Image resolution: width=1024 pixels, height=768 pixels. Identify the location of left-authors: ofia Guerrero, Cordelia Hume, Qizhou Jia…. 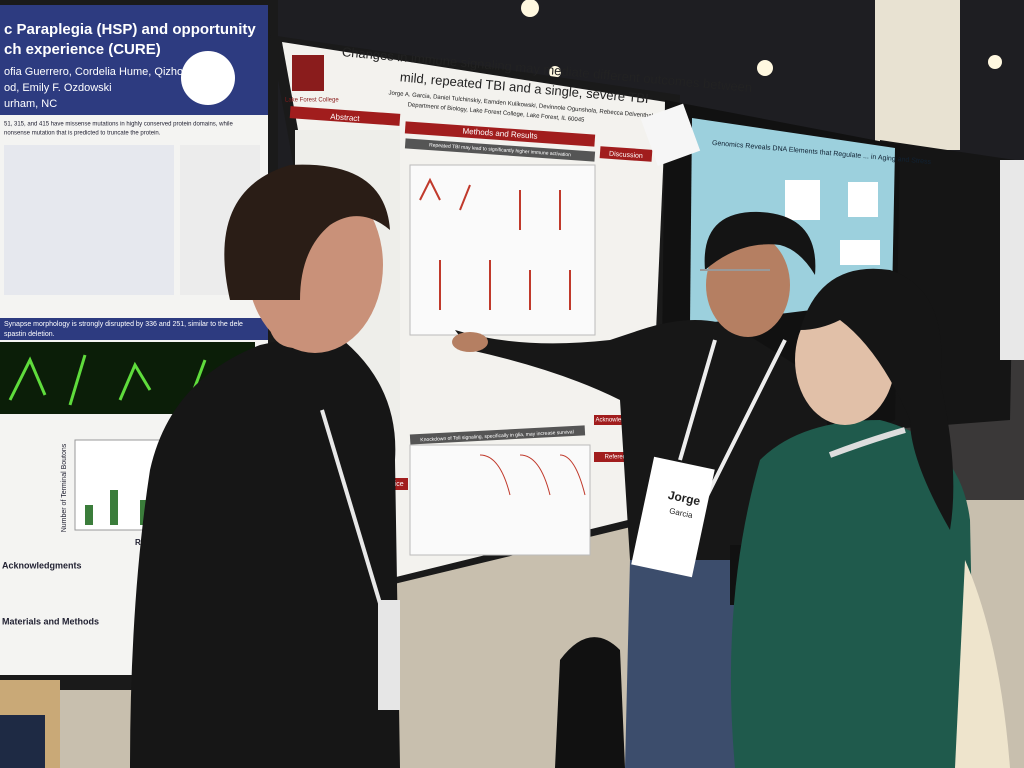
(113, 72).